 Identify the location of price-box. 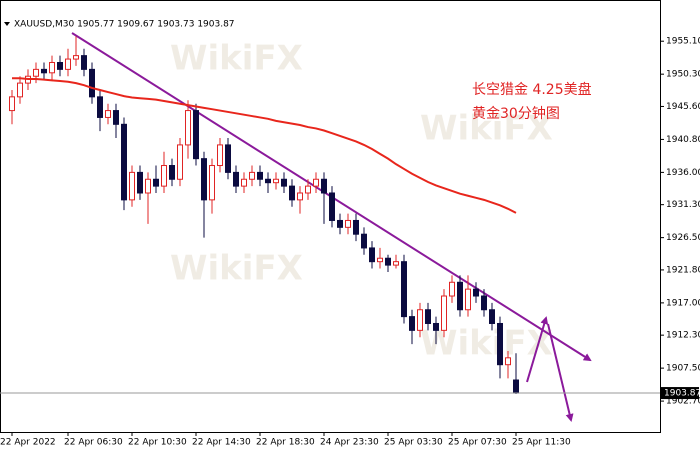
(680, 393).